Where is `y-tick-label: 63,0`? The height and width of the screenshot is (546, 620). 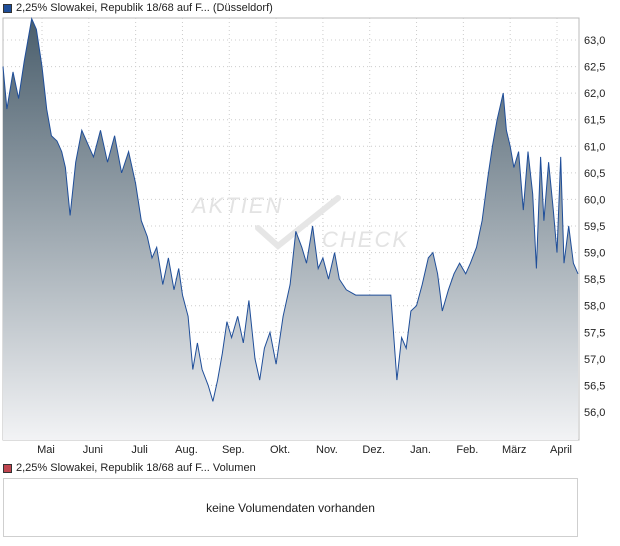 y-tick-label: 63,0 is located at coordinates (594, 41).